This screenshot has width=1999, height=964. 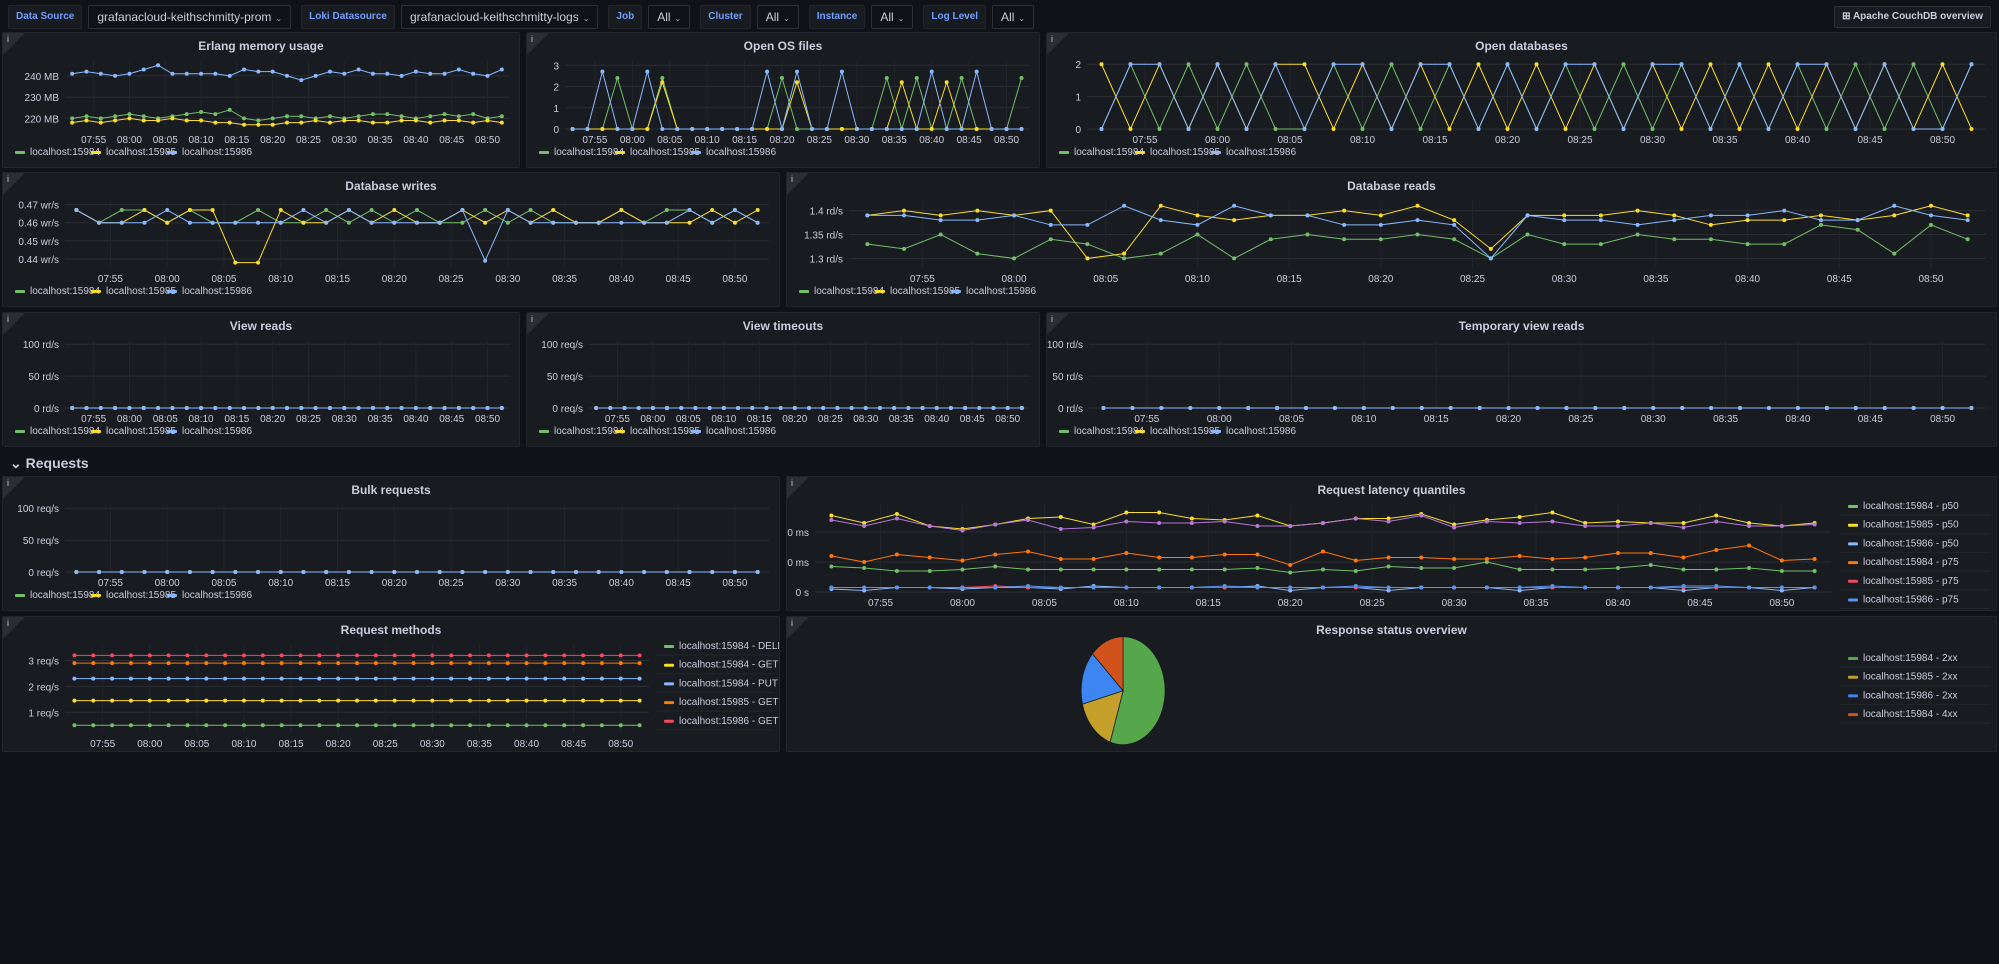 What do you see at coordinates (1903, 714) in the screenshot?
I see `legend-item: localhost:15984 - 4xx` at bounding box center [1903, 714].